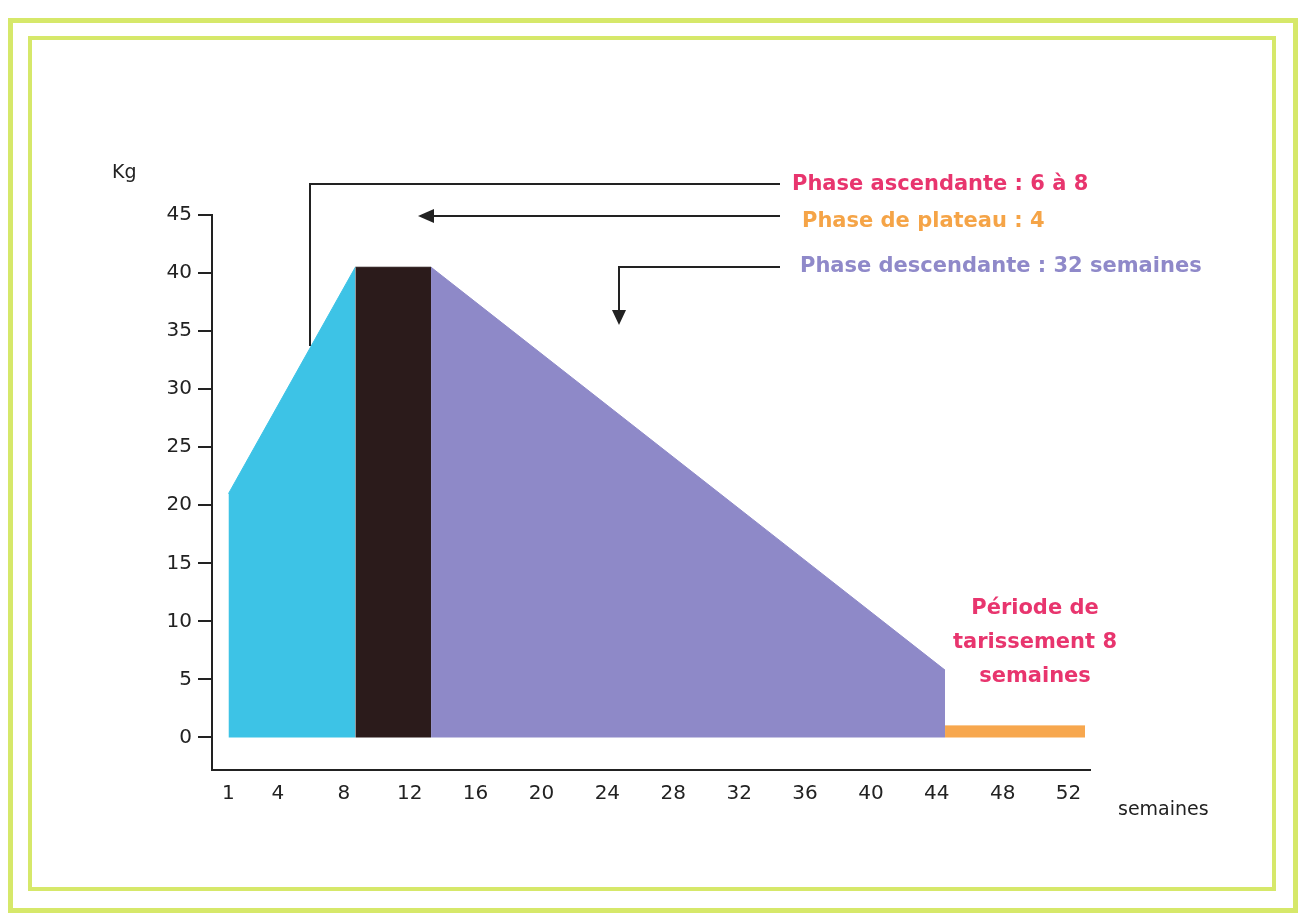 The width and height of the screenshot is (1304, 921). Describe the element at coordinates (923, 220) in the screenshot. I see `annotation: Phase de plateau : 4` at that location.